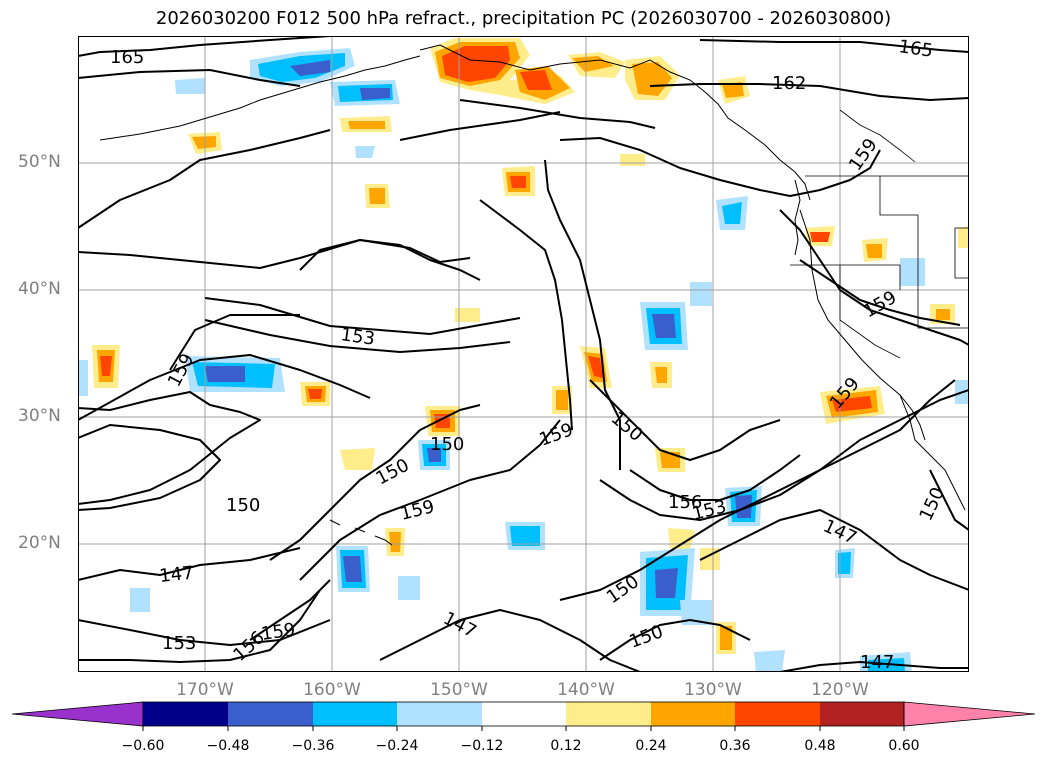 The width and height of the screenshot is (1047, 765). I want to click on contour-159-central, so click(325, 315).